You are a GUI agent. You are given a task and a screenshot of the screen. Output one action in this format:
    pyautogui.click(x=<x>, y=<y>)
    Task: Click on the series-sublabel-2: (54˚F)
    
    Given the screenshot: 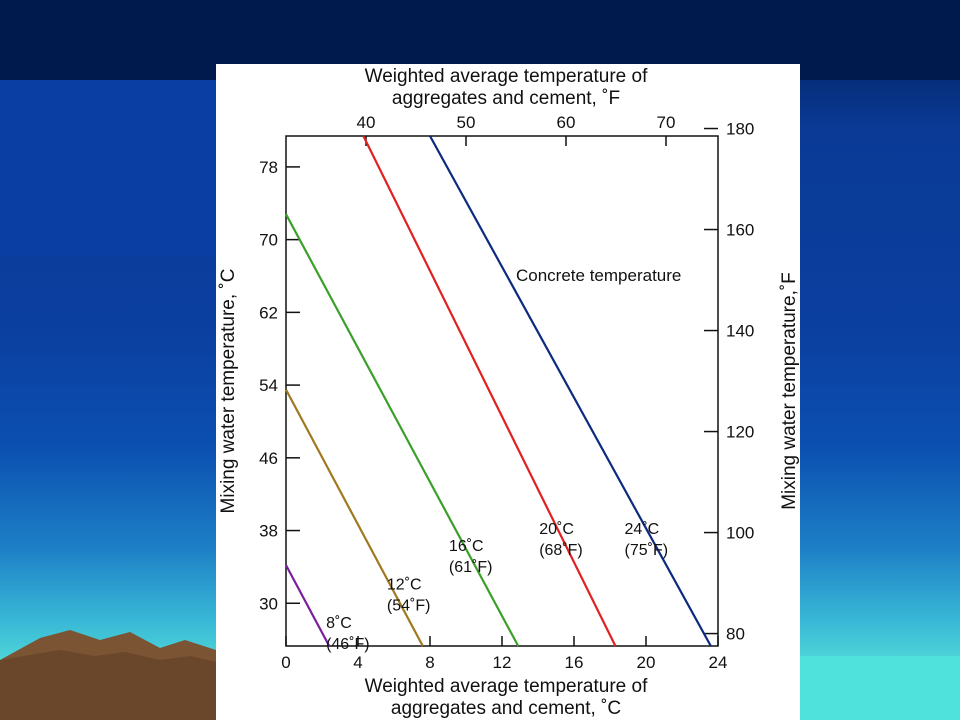 What is the action you would take?
    pyautogui.click(x=409, y=606)
    